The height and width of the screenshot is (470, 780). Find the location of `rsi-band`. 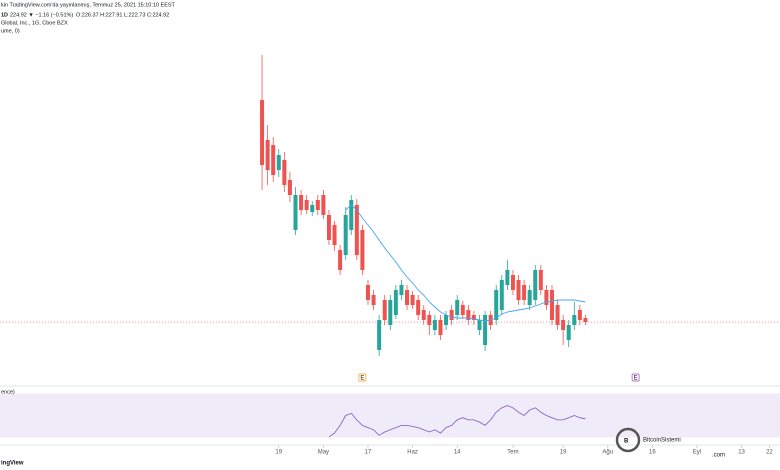

rsi-band is located at coordinates (390, 415).